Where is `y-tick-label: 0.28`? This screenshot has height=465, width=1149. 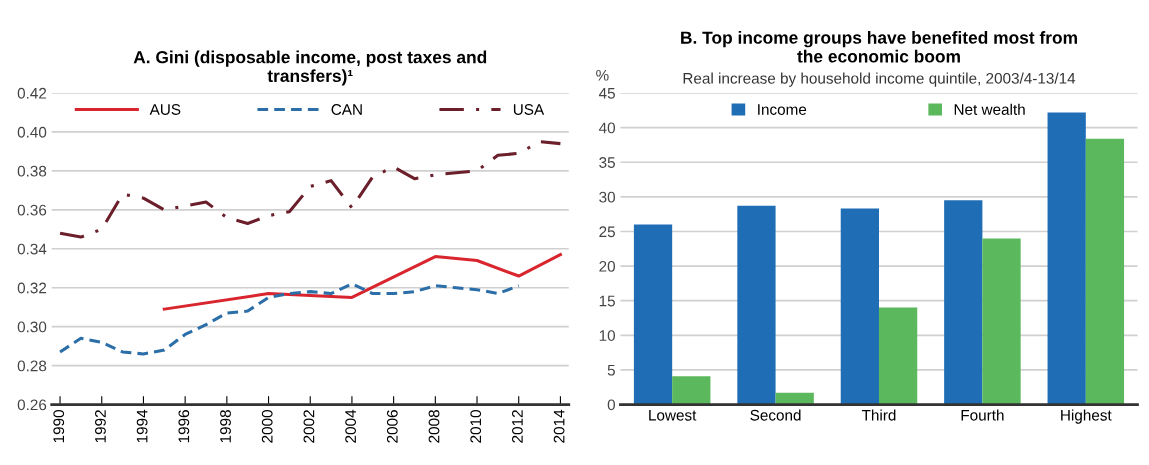
y-tick-label: 0.28 is located at coordinates (32, 366).